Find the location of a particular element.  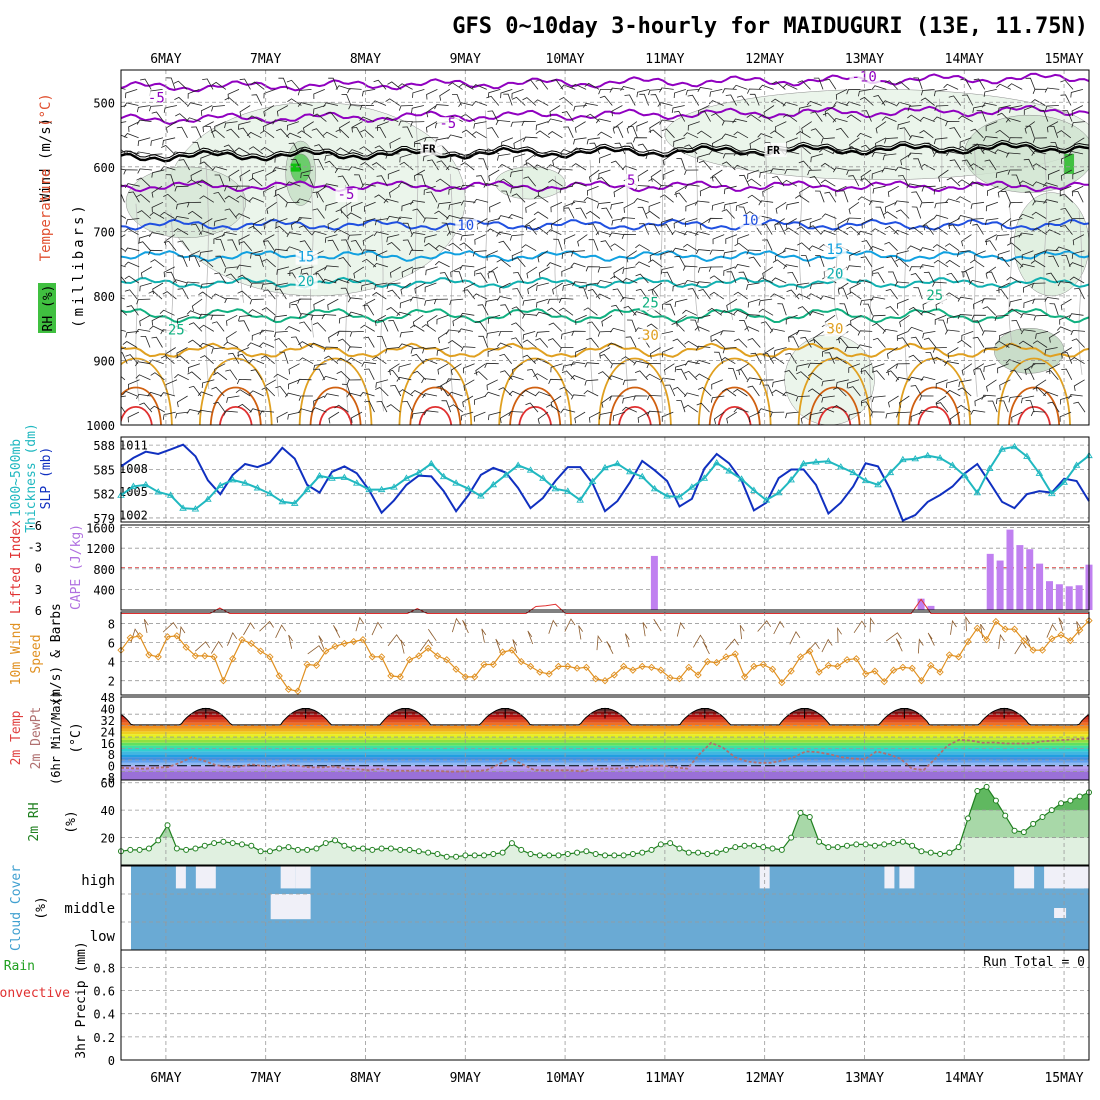

x-tick-label-bottom: 15MAY is located at coordinates (1063, 1078).